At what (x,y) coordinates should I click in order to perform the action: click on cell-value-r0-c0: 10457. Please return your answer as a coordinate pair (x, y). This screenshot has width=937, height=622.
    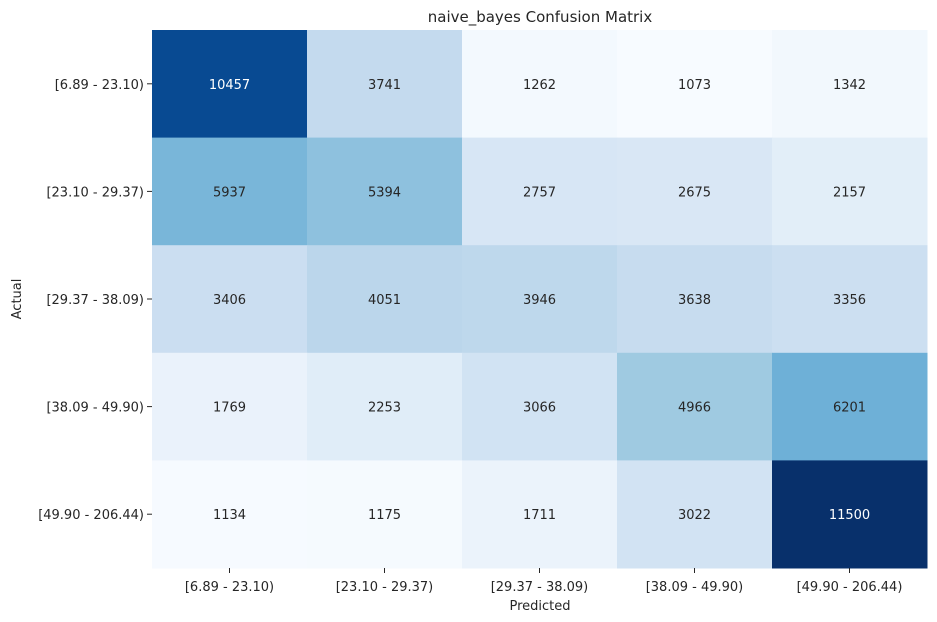
    Looking at the image, I should click on (229, 85).